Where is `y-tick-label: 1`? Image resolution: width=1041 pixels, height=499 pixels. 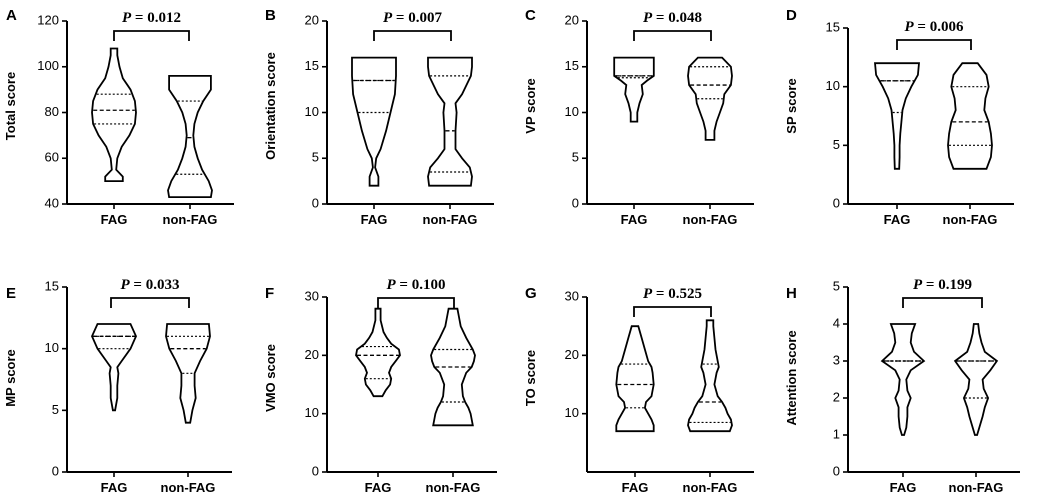 y-tick-label: 1 is located at coordinates (836, 433).